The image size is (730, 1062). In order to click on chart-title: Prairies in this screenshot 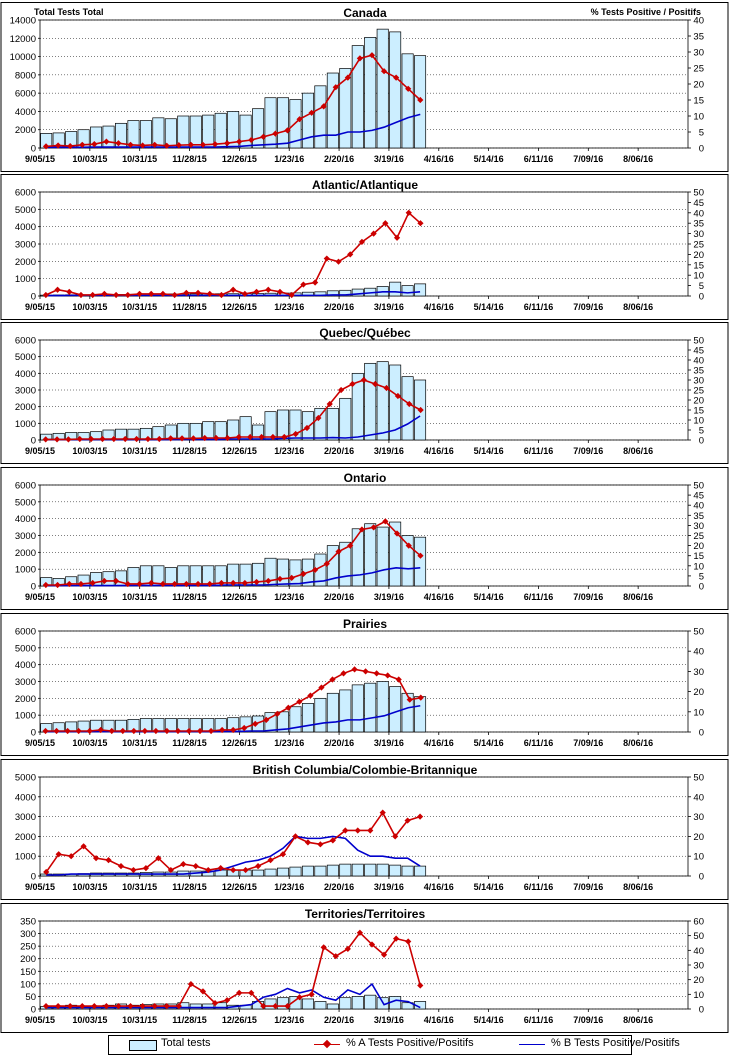, I will do `click(365, 624)`.